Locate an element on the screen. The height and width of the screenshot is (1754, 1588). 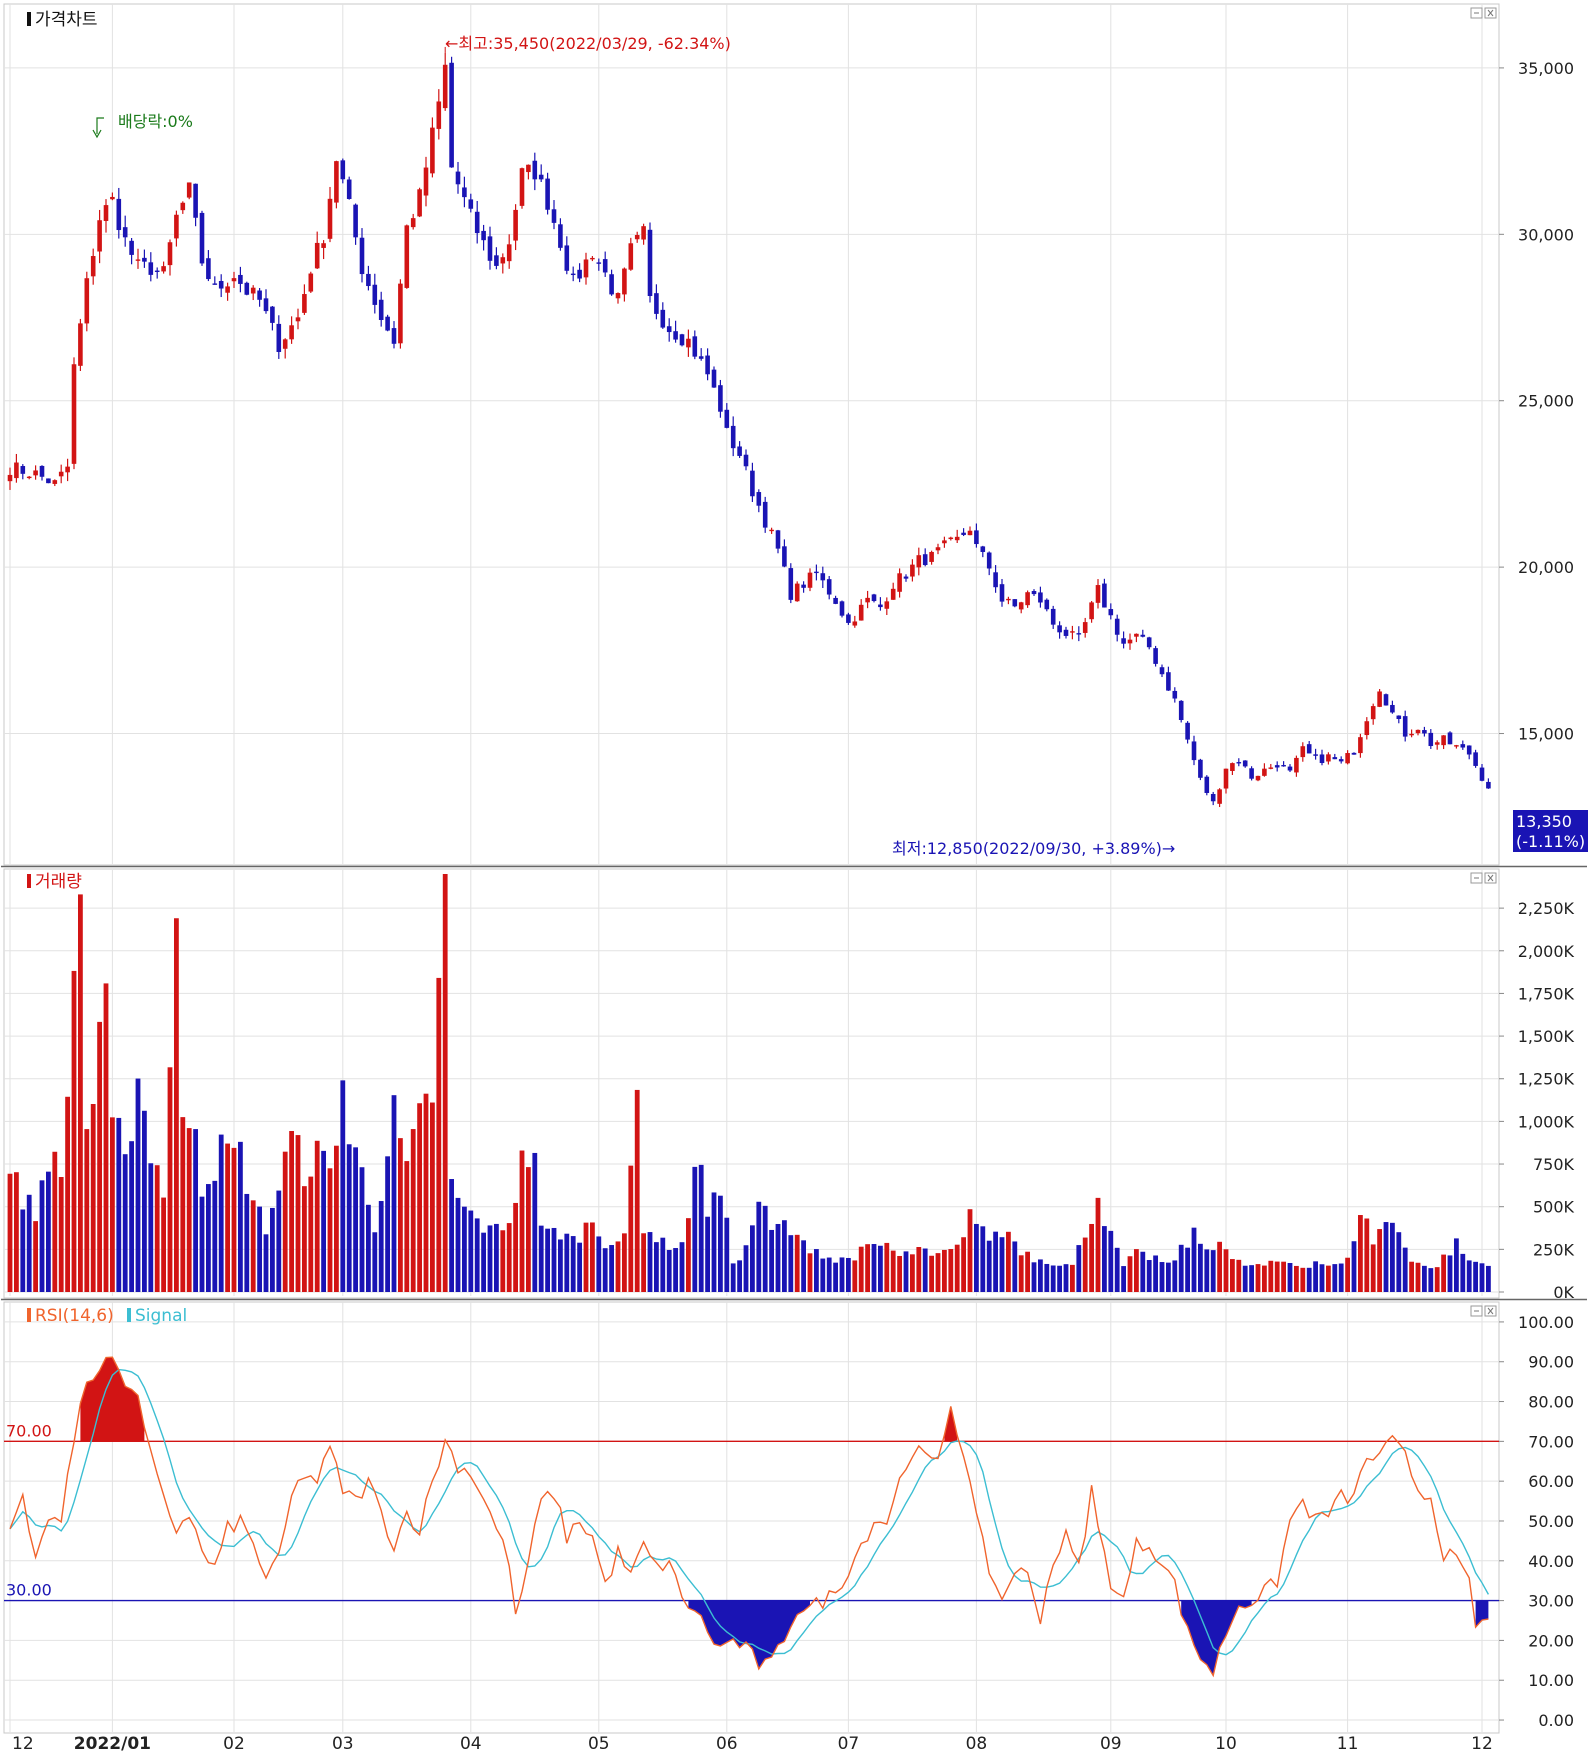
x-tick-label: 12 is located at coordinates (23, 1744).